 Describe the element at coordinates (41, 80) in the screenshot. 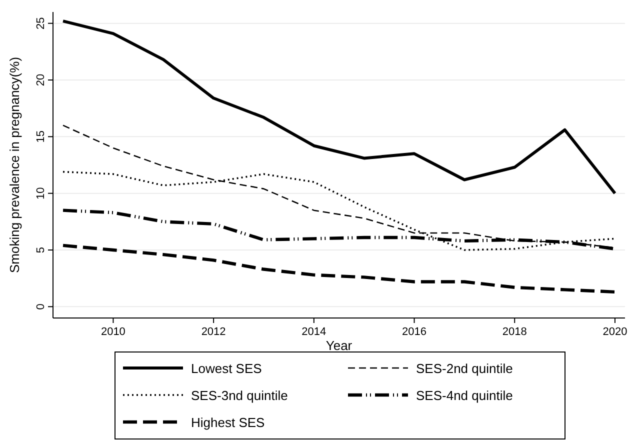

I see `y-tick-label: 20` at that location.